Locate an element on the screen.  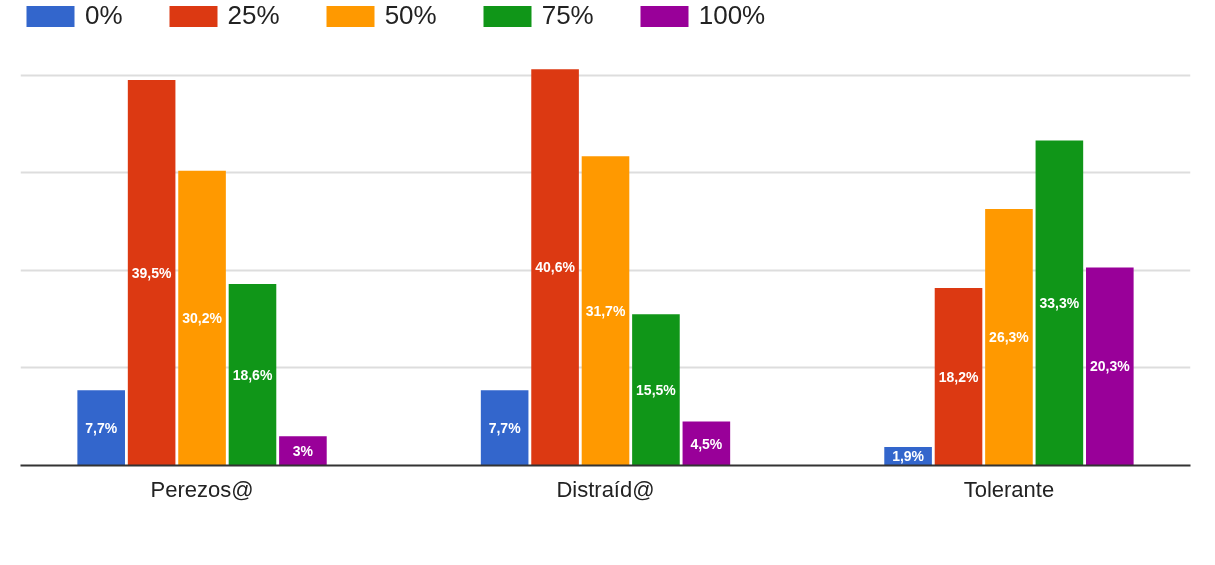
data-label: 18,2% is located at coordinates (958, 376).